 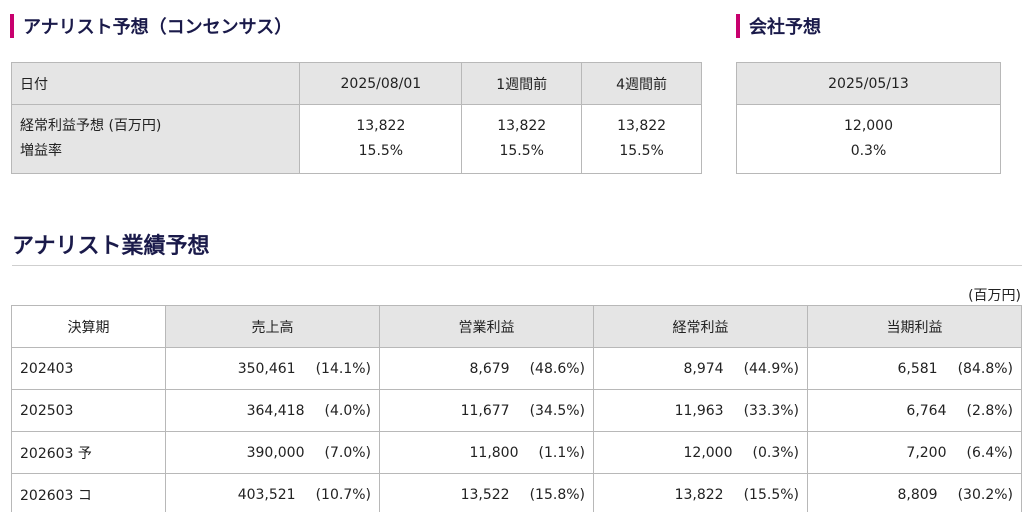 I want to click on performance-heading: アナリスト業績予想, so click(x=517, y=249).